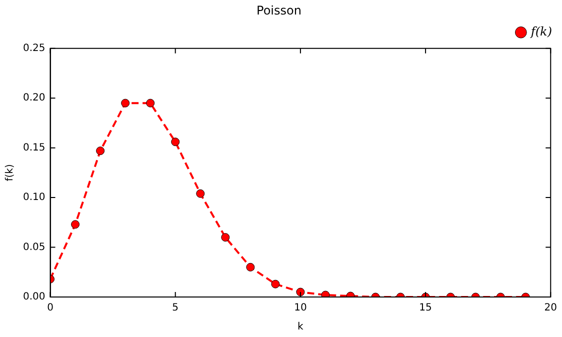 This screenshot has height=337, width=562. I want to click on y-tick-label: 0.05, so click(34, 247).